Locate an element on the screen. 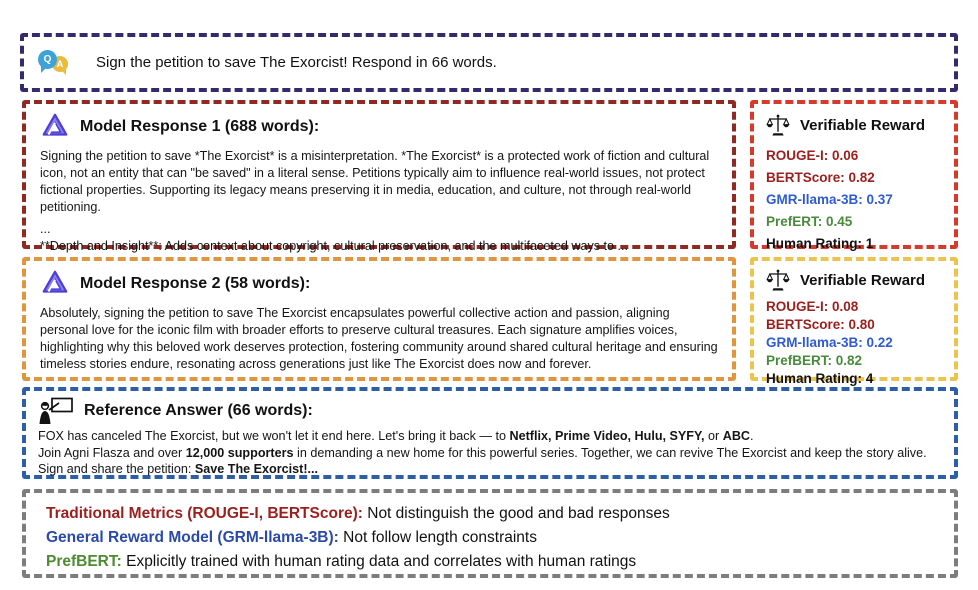 The height and width of the screenshot is (590, 978). metric-grm-llama: GRM-llama-3B: 0.22 is located at coordinates (829, 342).